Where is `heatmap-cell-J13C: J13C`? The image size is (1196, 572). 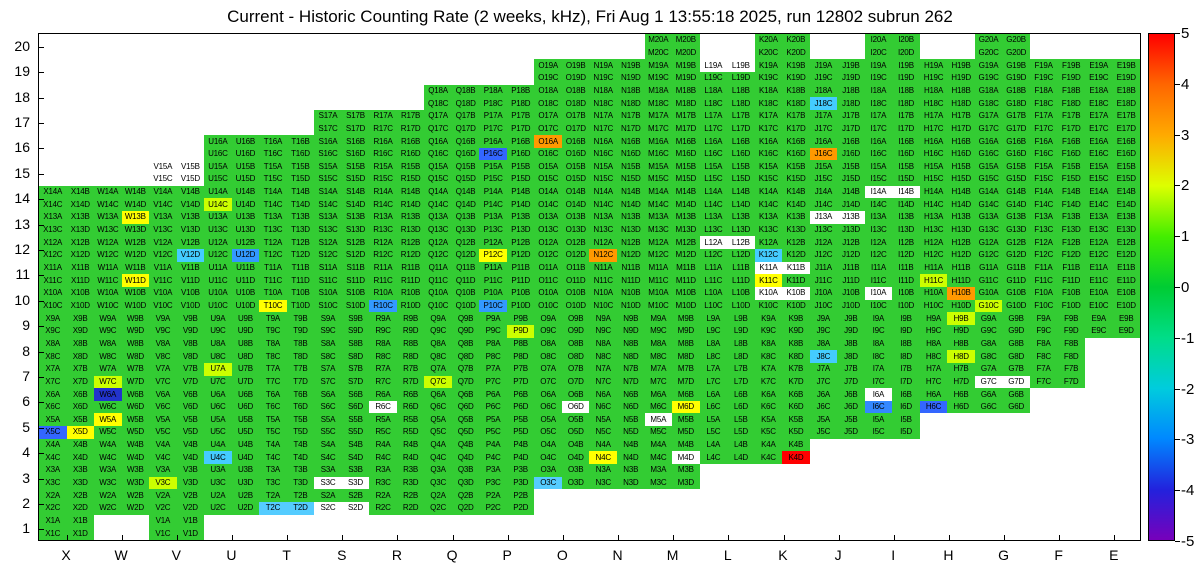 heatmap-cell-J13C: J13C is located at coordinates (823, 230).